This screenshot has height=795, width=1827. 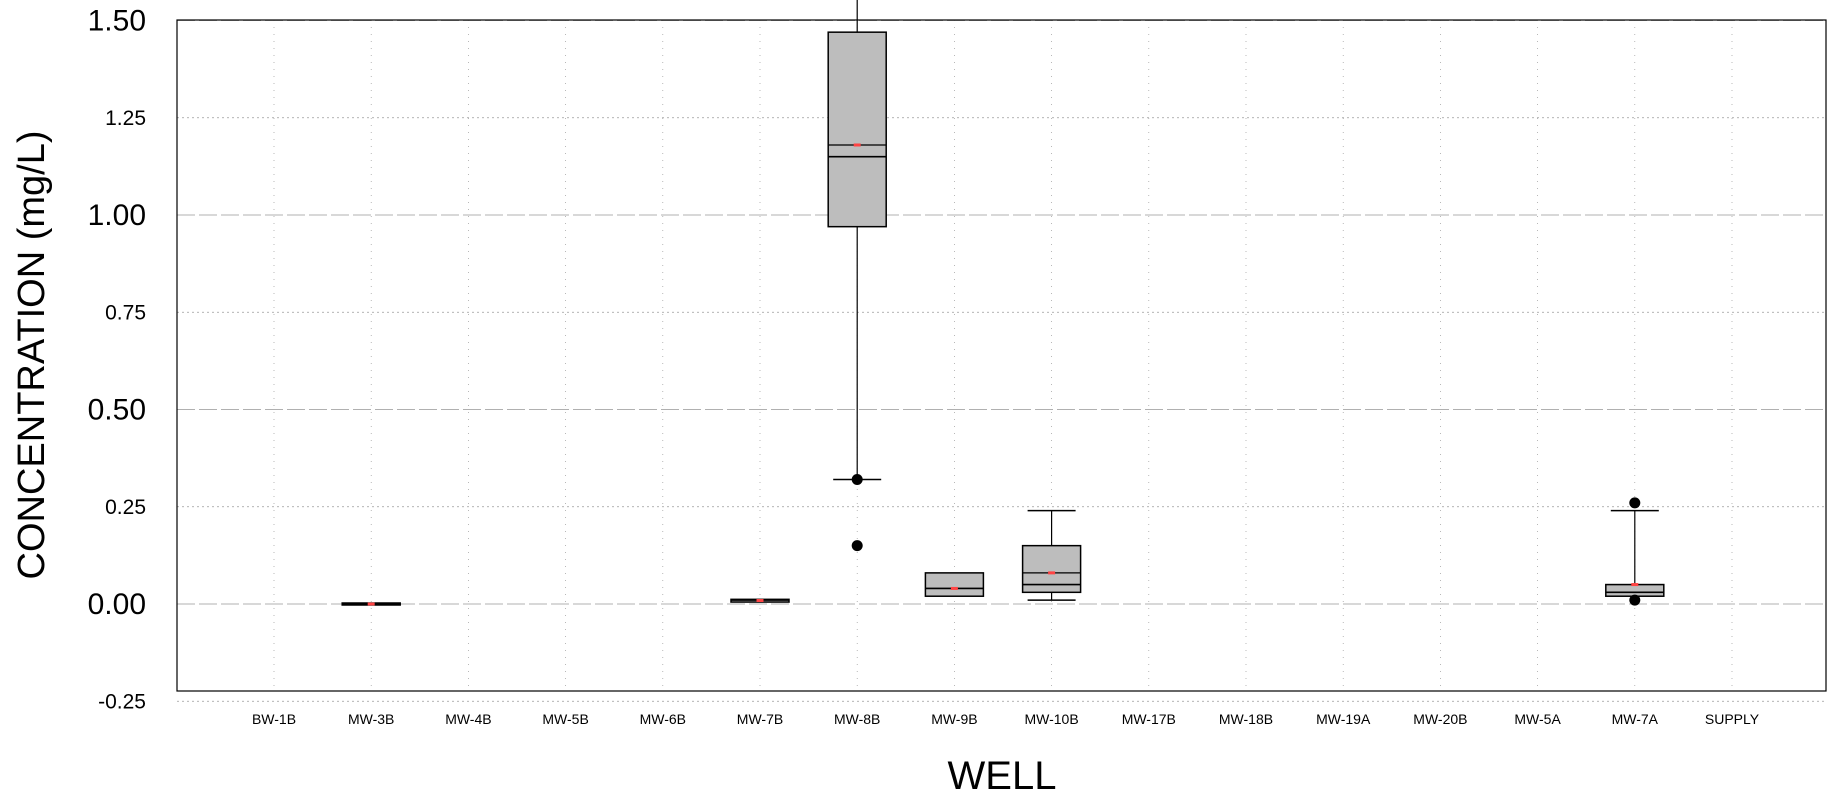 I want to click on y-tick-label: -0.25, so click(x=122, y=701).